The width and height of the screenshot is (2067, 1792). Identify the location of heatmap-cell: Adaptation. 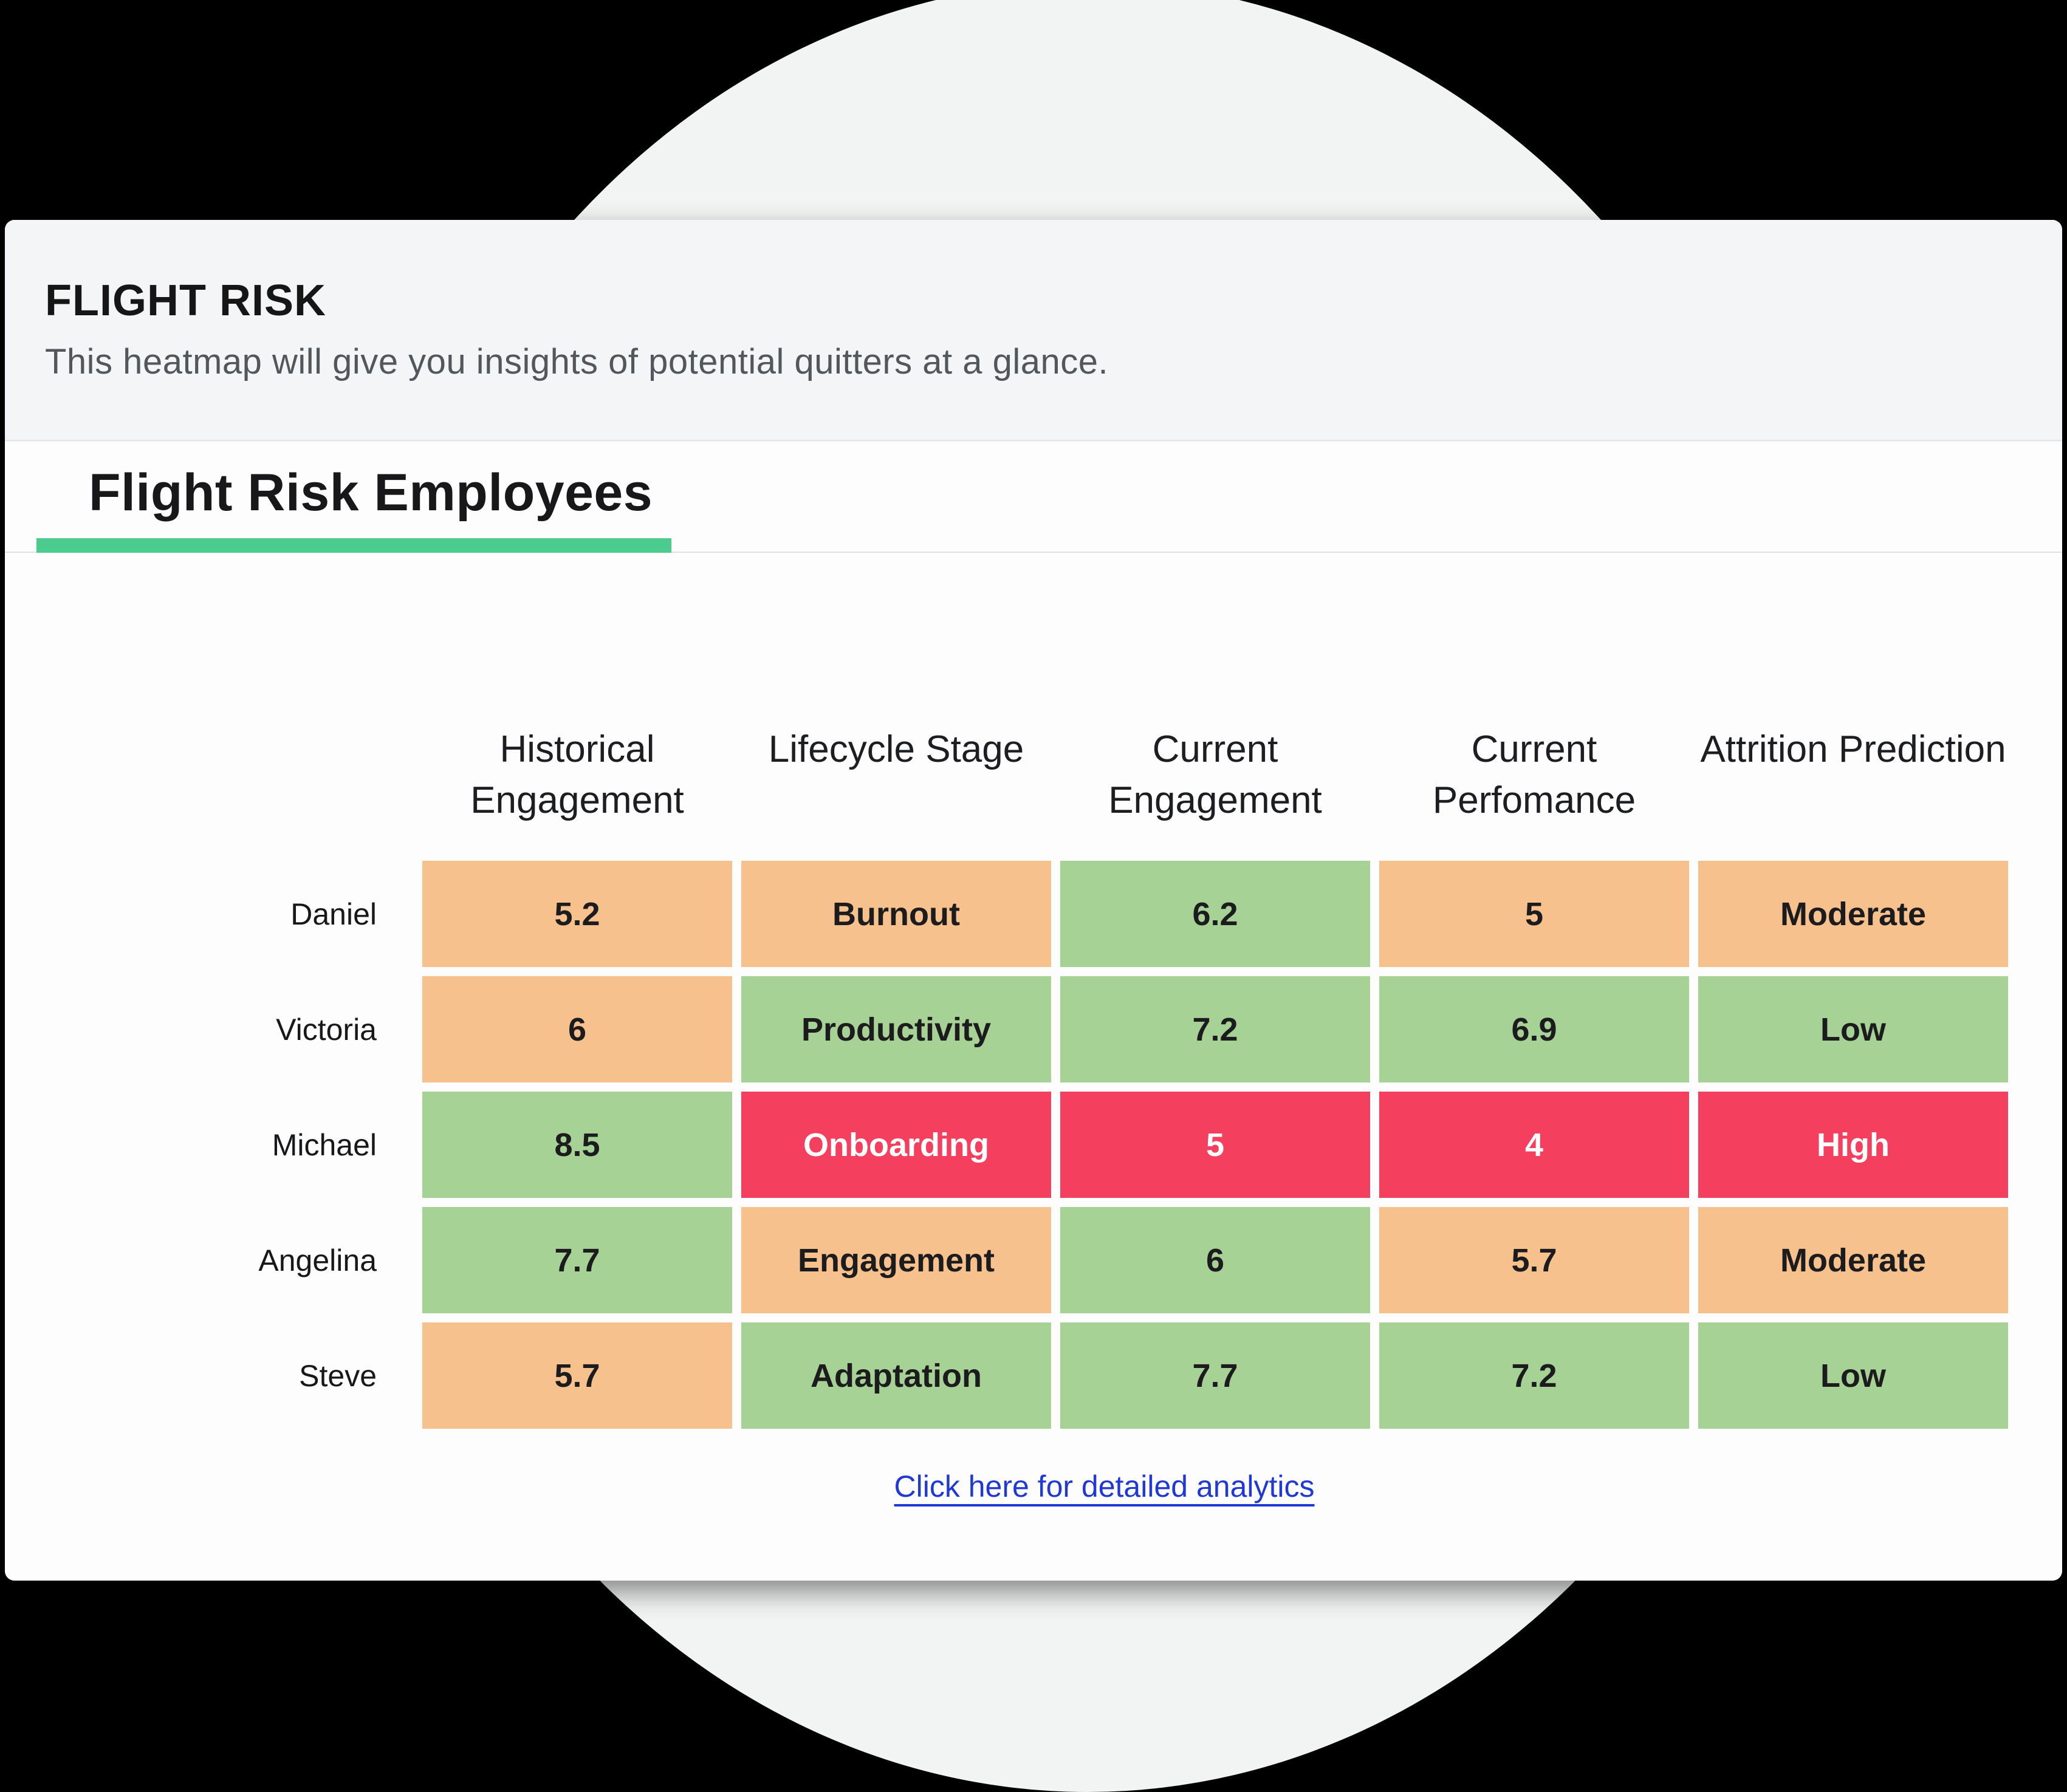
(896, 1375).